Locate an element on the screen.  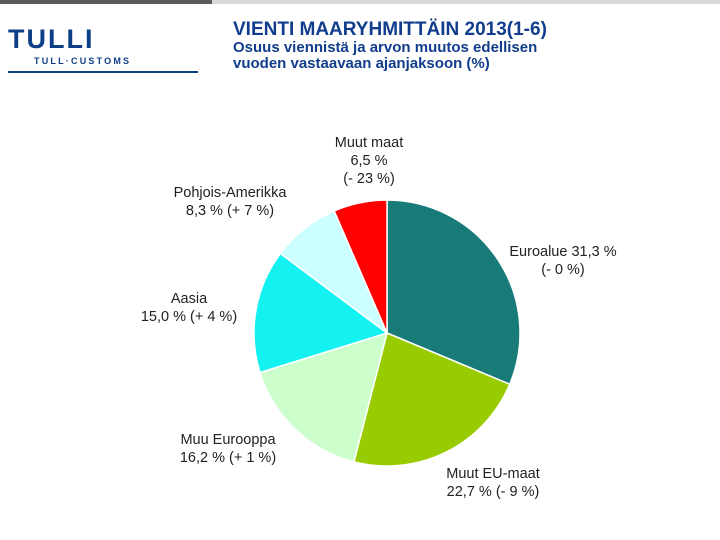
slice-label-2: Muut EU-maat 22,7 % (- 9 %) is located at coordinates (492, 483).